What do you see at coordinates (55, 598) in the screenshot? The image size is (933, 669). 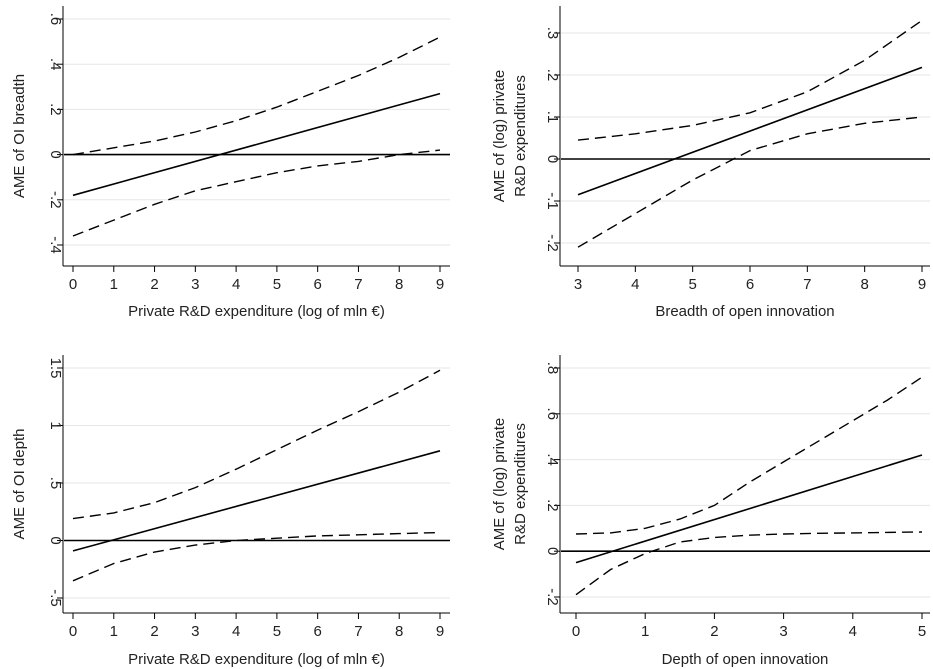 I see `y-tick-label: -.5` at bounding box center [55, 598].